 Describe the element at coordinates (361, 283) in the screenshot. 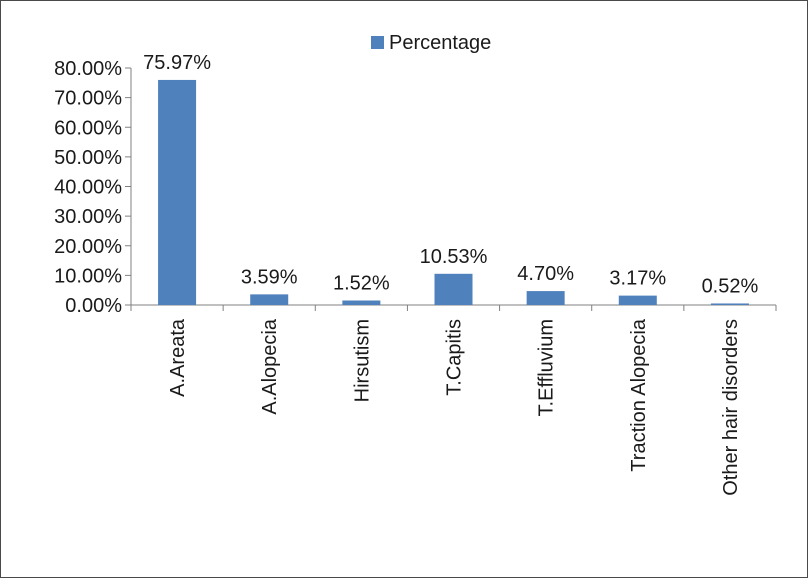

I see `data-label: 1.52%` at that location.